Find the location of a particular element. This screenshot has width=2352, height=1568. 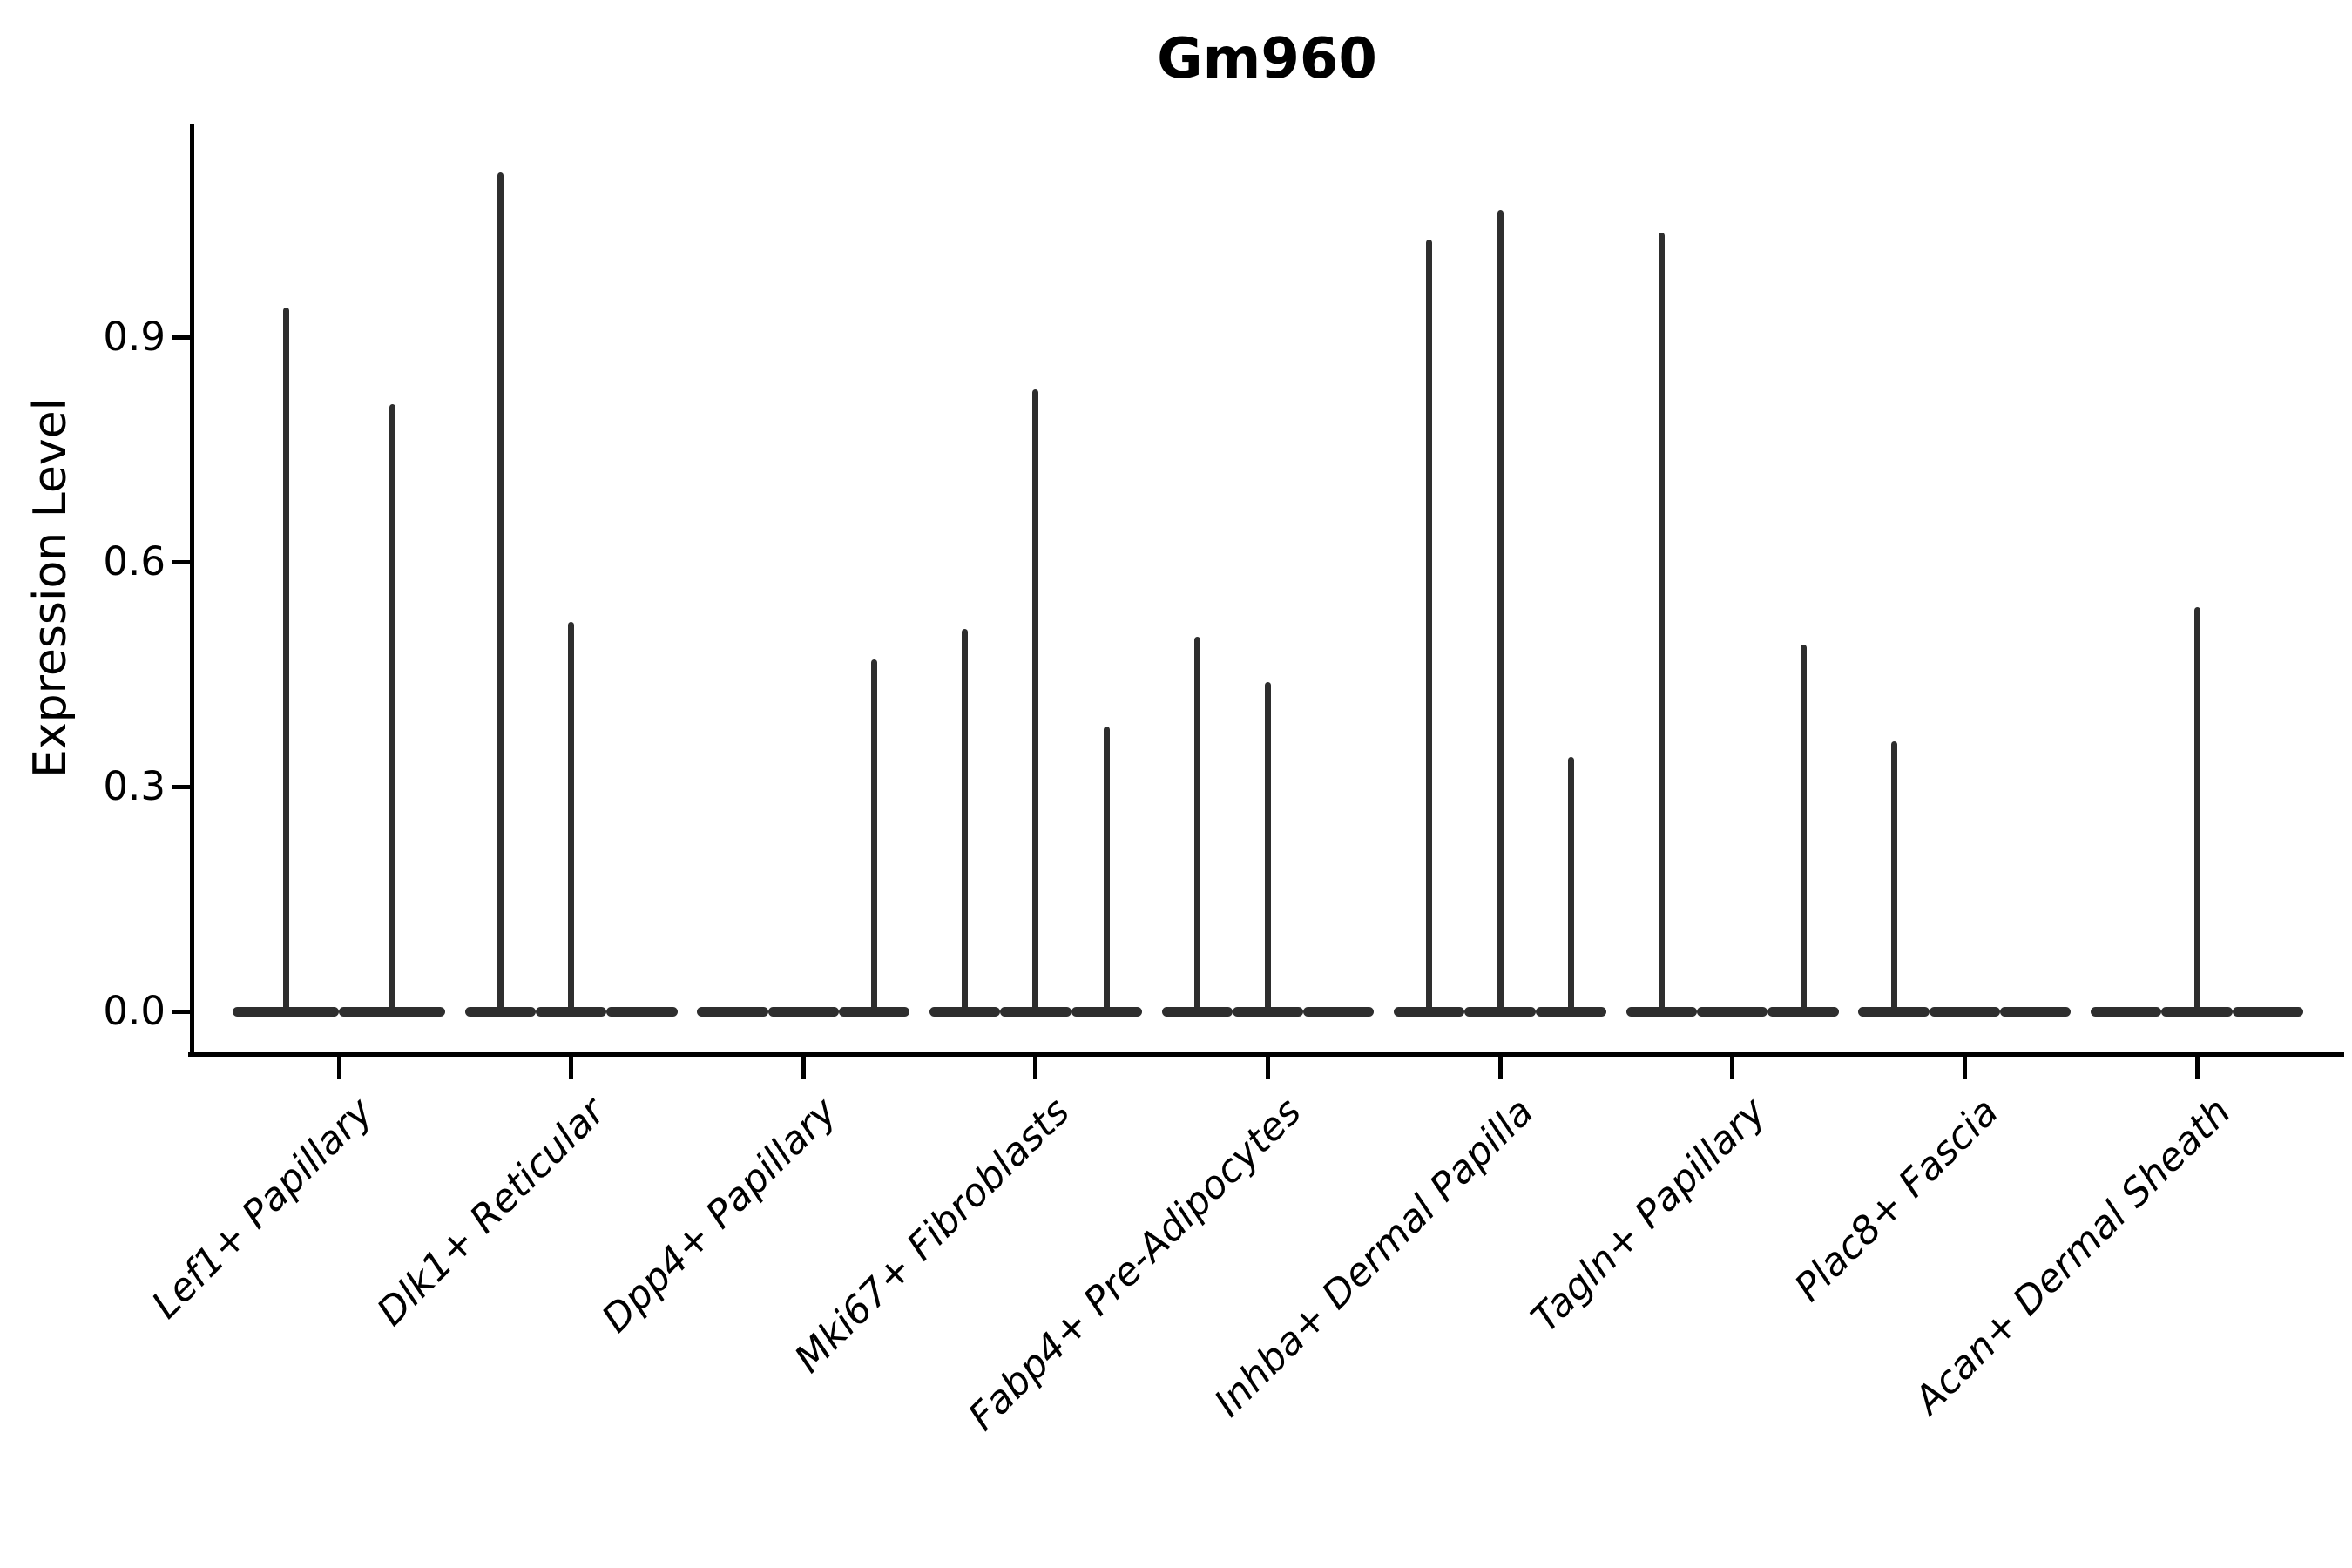

x-tick-label: Plac8+ Fascia is located at coordinates (1897, 1199).